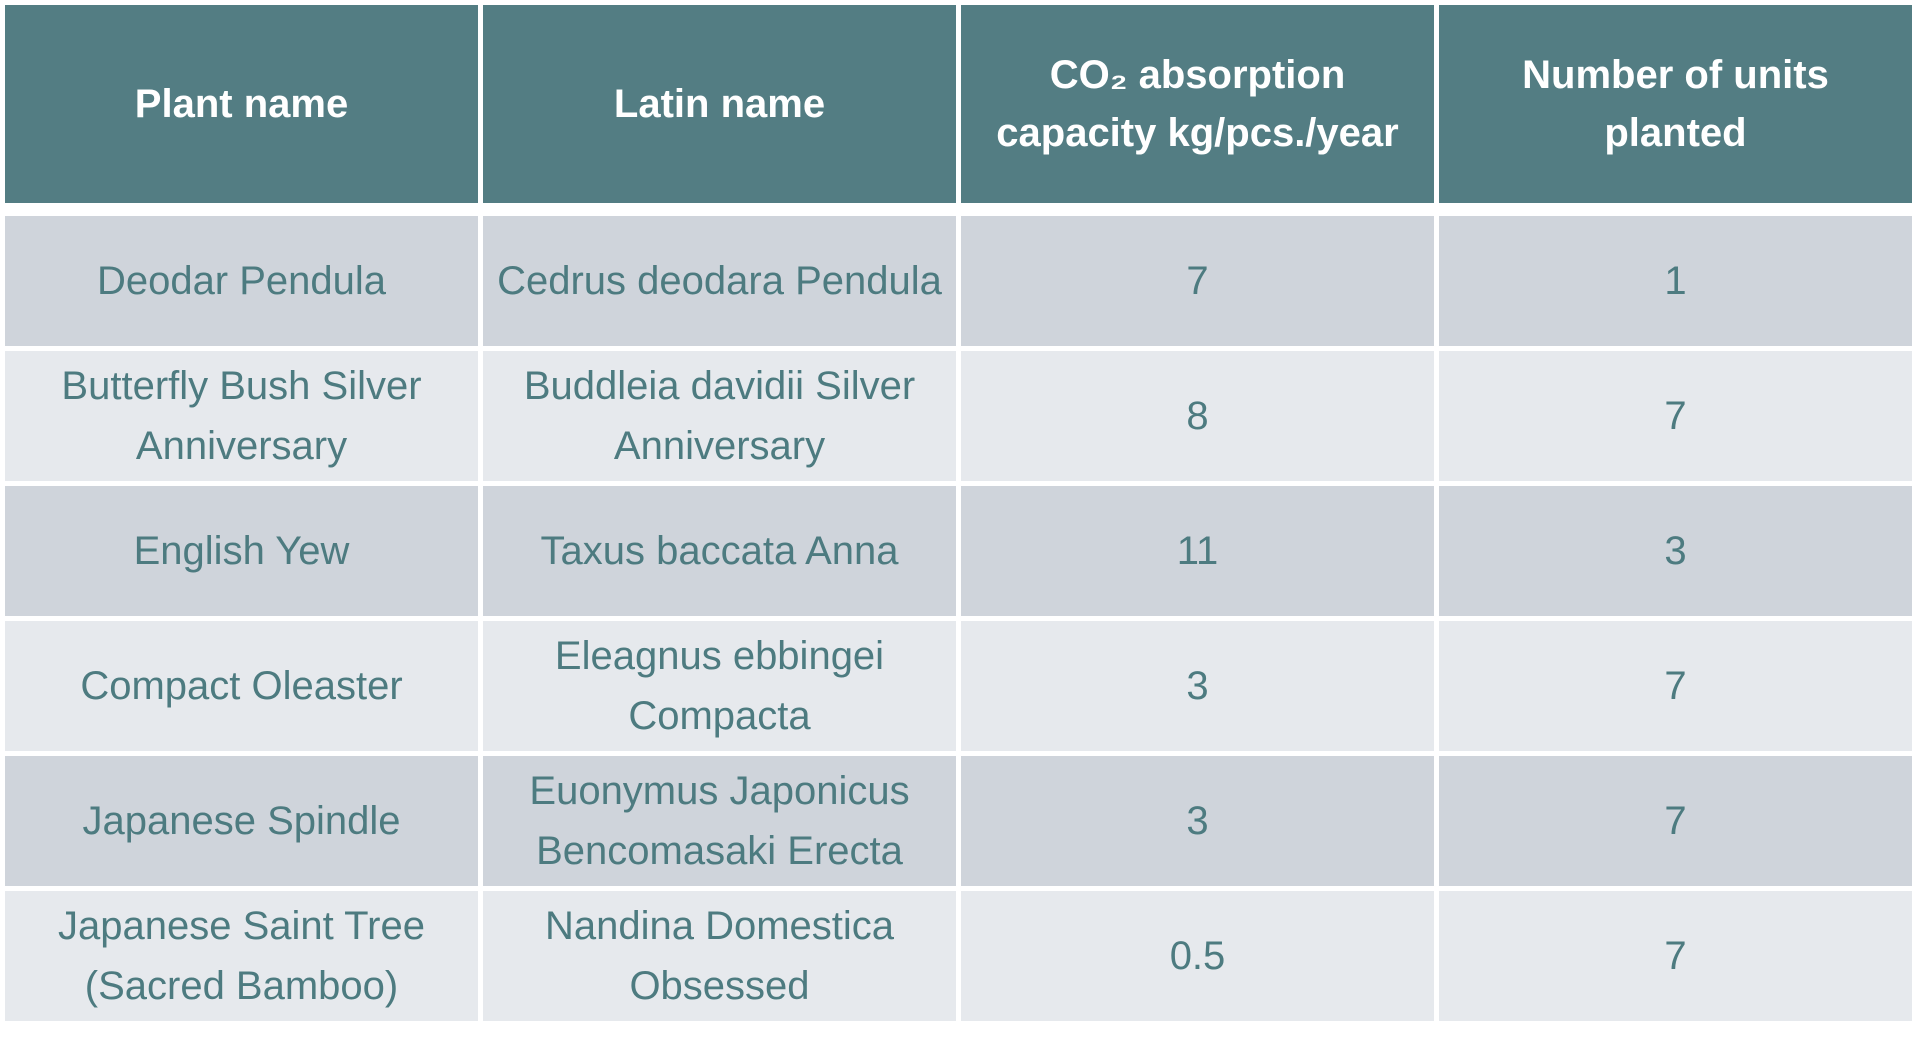  What do you see at coordinates (1197, 956) in the screenshot?
I see `table-cell: 0.5` at bounding box center [1197, 956].